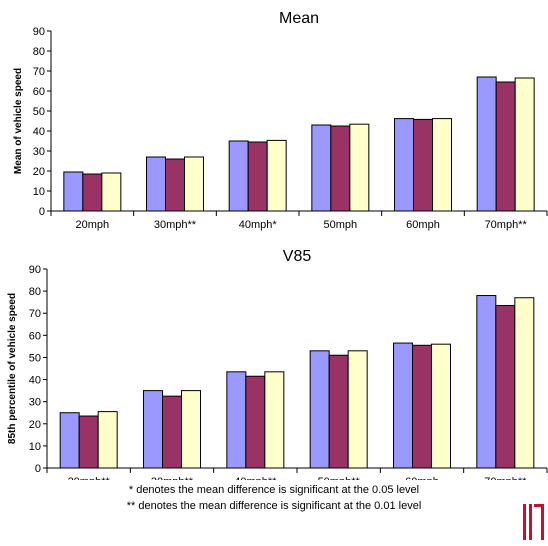 Image resolution: width=548 pixels, height=546 pixels. I want to click on mean-y-tick-label: 50, so click(39, 112).